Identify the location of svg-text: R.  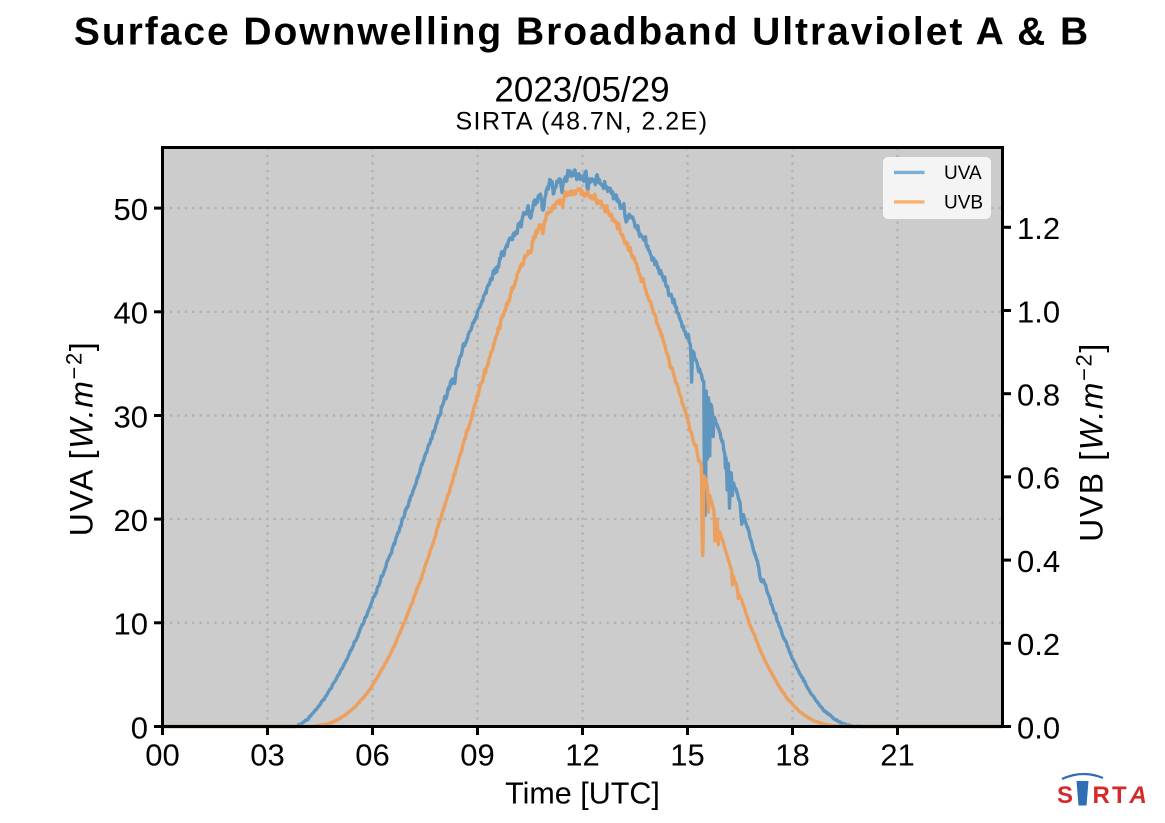
(1101, 795).